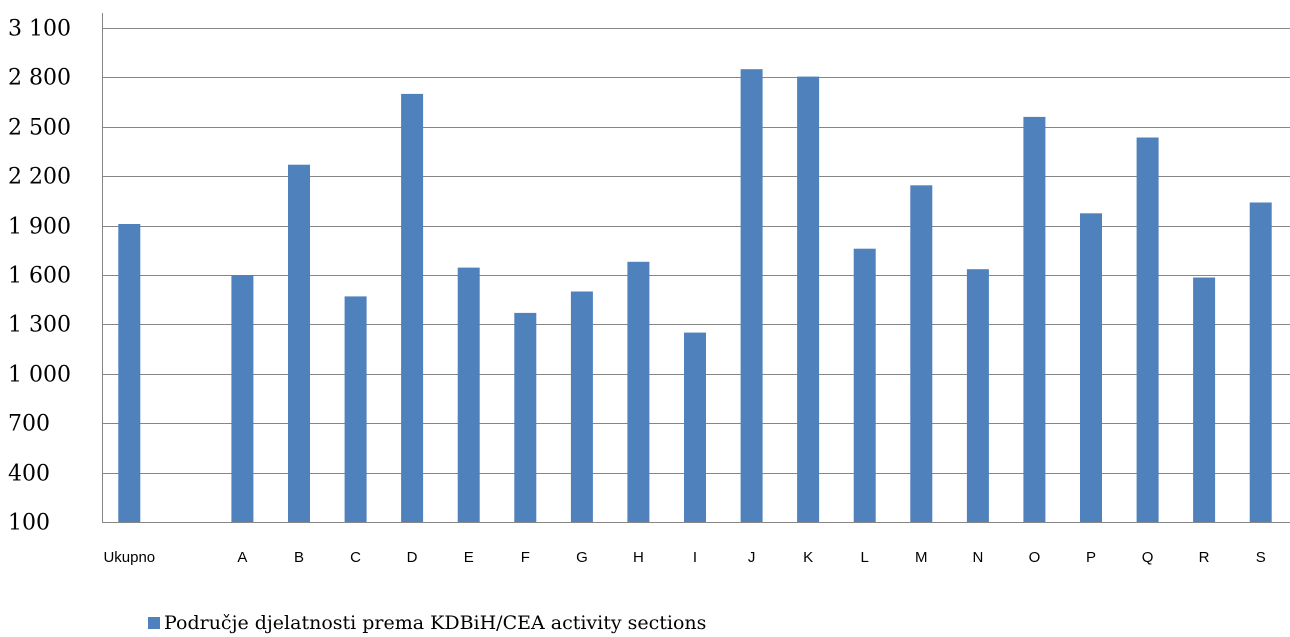 The image size is (1290, 637). I want to click on y-tick-label: 3 100, so click(39, 29).